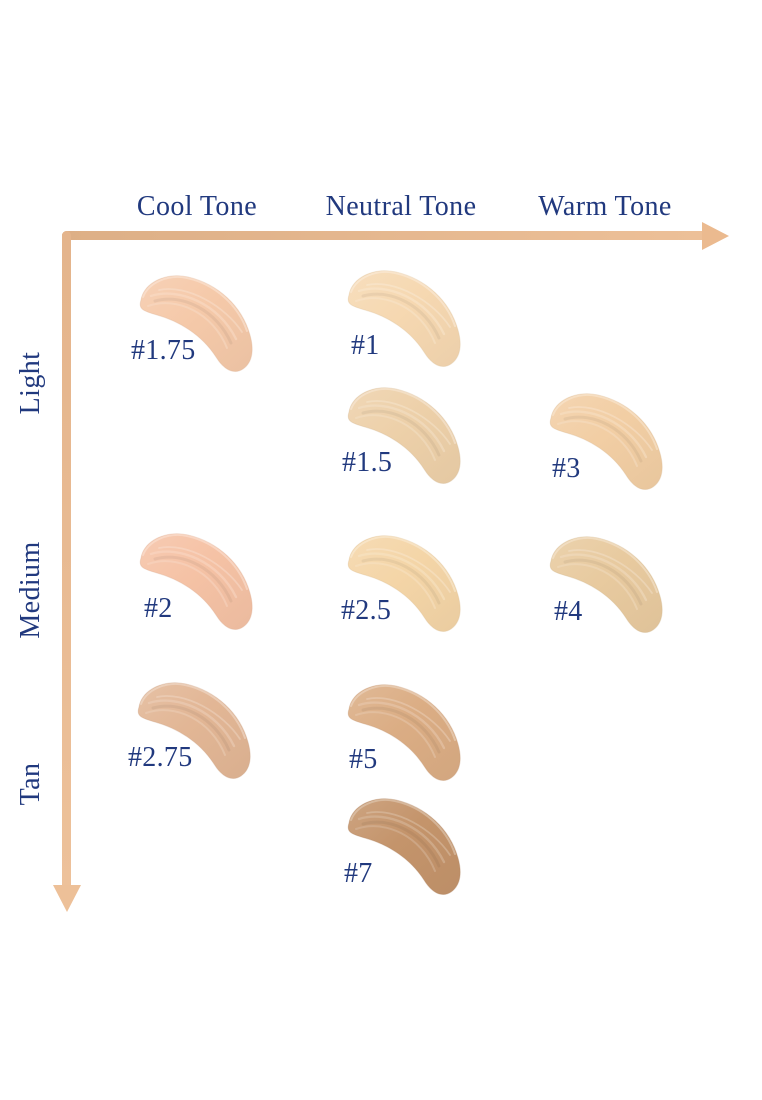 The width and height of the screenshot is (762, 1100). Describe the element at coordinates (365, 345) in the screenshot. I see `shade-label: #1` at that location.